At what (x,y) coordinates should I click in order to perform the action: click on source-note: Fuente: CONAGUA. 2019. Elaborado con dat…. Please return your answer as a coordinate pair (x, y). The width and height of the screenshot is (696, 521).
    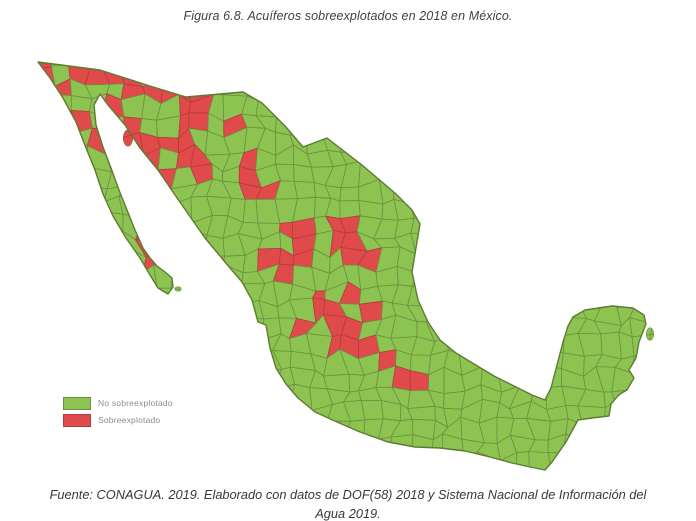
    Looking at the image, I should click on (348, 503).